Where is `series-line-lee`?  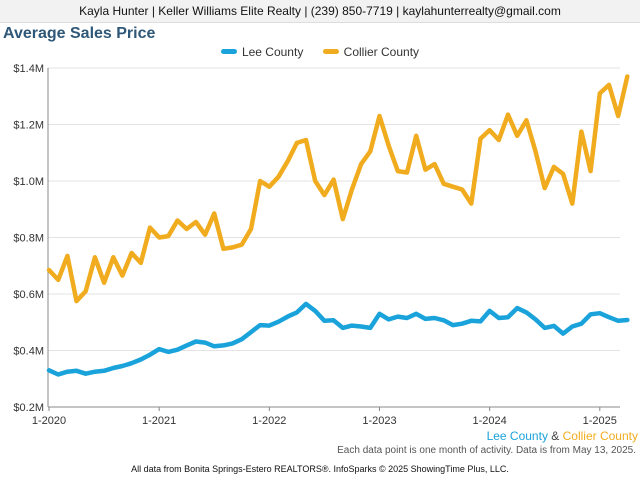
series-line-lee is located at coordinates (338, 339).